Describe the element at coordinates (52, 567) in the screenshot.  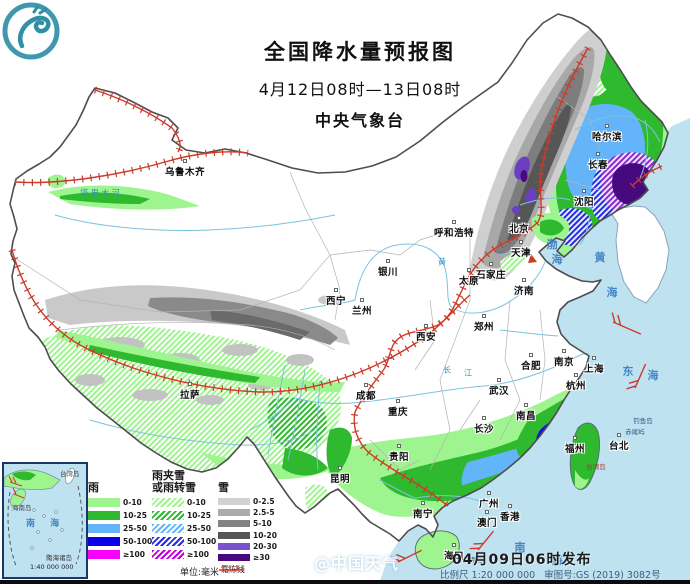
I see `inset-scale: 1:40 000 000` at that location.